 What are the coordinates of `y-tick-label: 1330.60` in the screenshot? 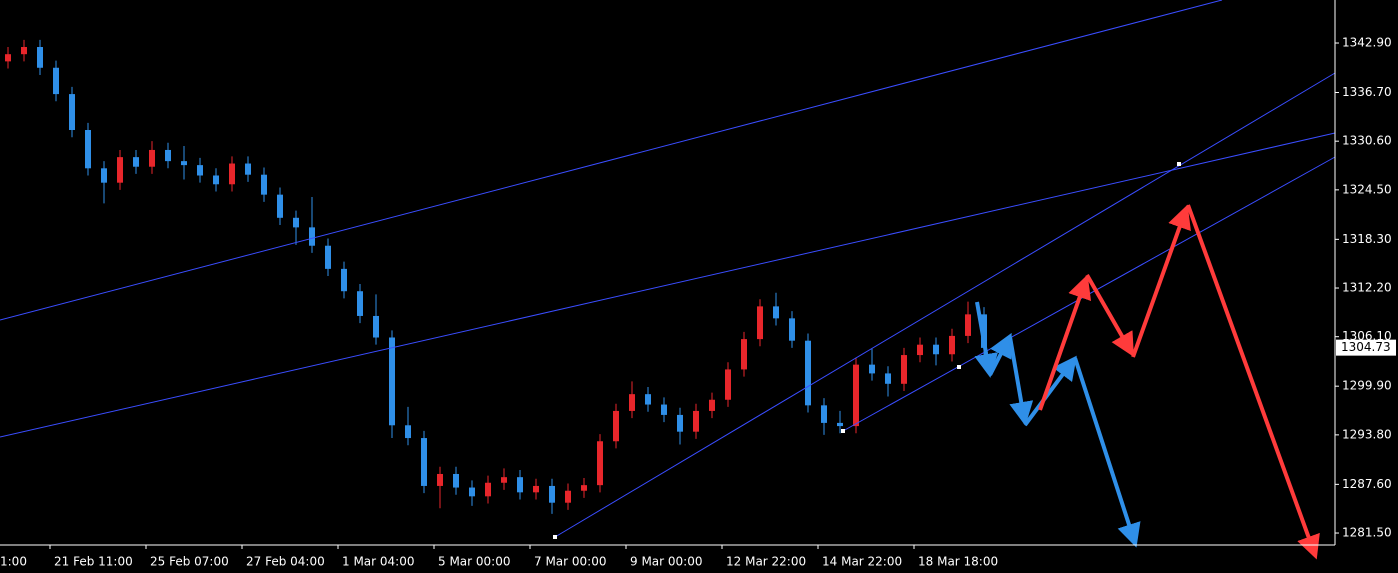 It's located at (1367, 141).